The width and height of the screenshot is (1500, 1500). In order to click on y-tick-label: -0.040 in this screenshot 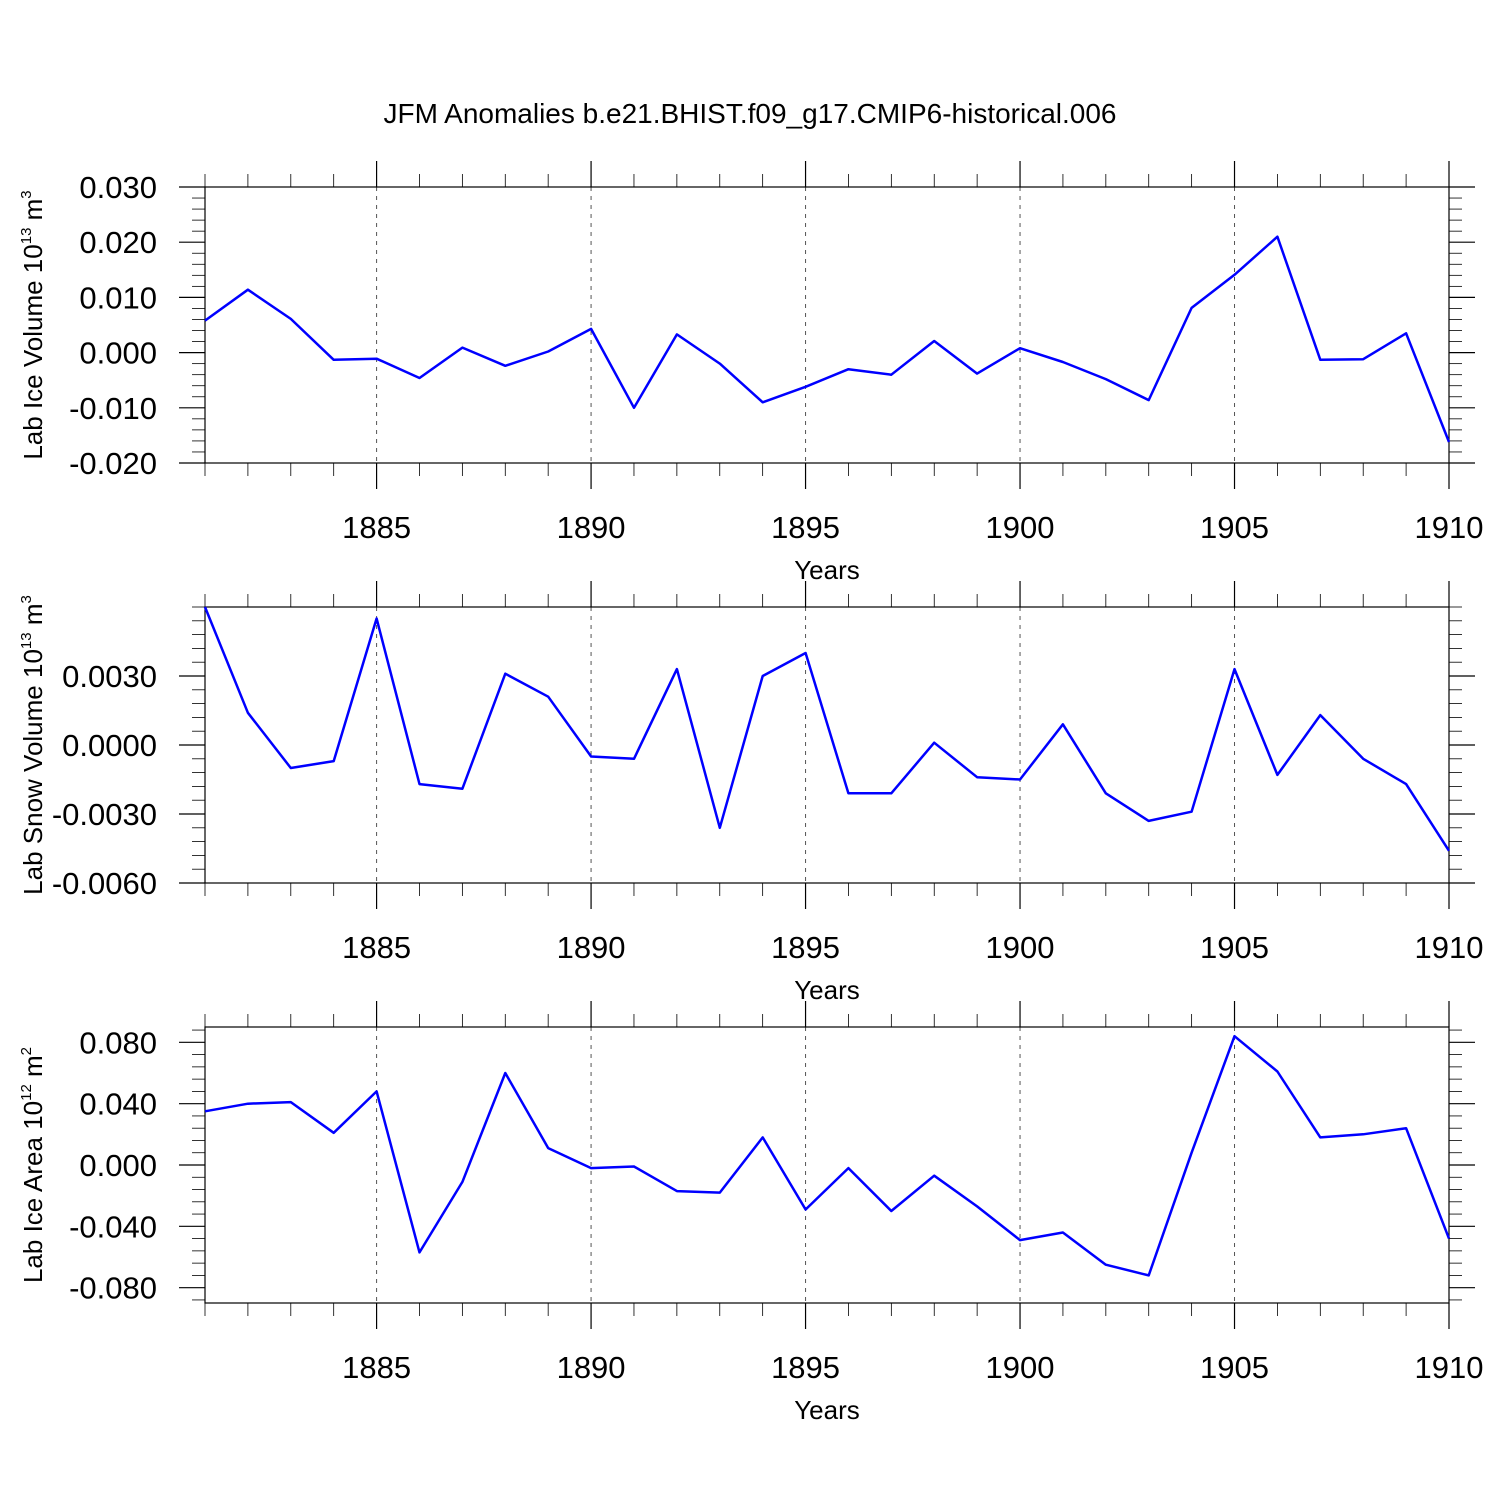, I will do `click(113, 1226)`.